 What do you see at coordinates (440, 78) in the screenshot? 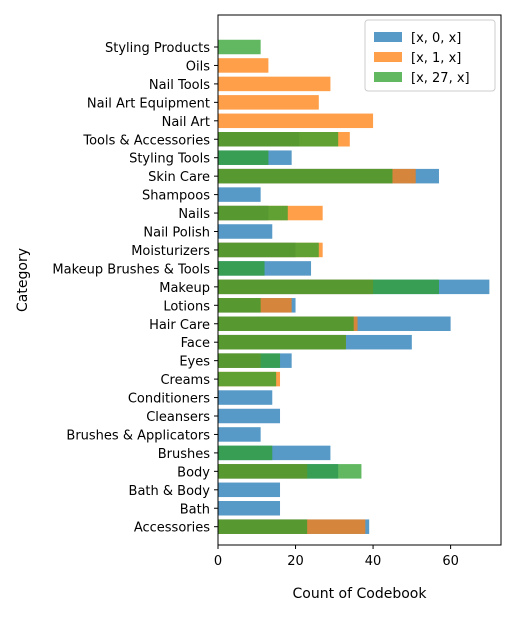
I see `legend-label-2: [x, 27, x]` at bounding box center [440, 78].